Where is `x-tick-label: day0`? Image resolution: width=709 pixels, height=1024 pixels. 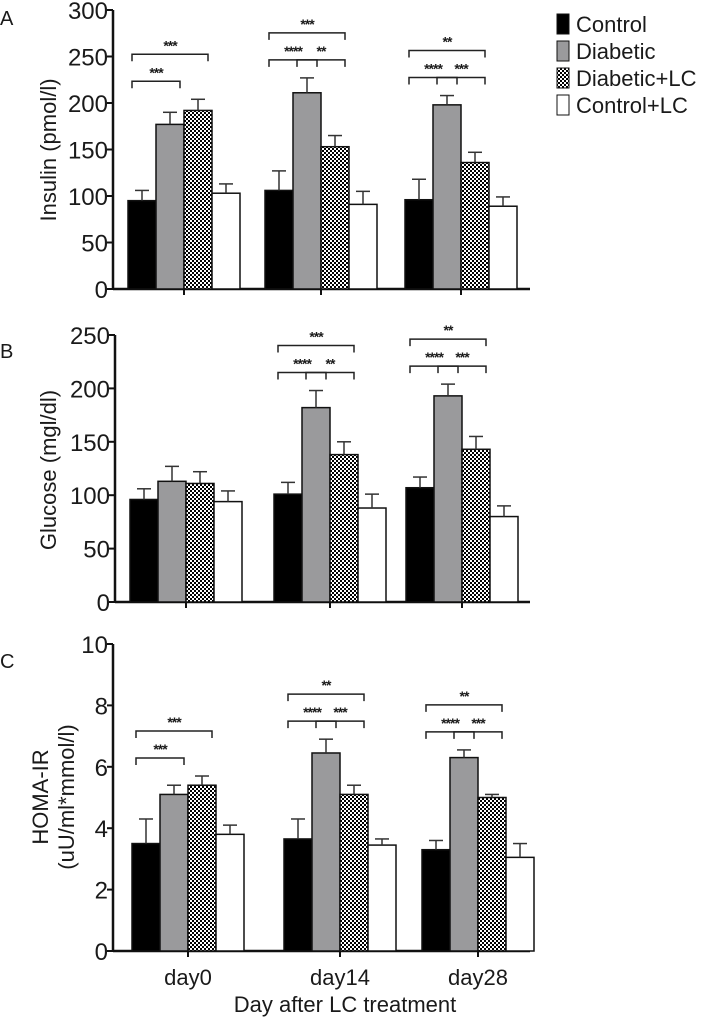
x-tick-label: day0 is located at coordinates (188, 977).